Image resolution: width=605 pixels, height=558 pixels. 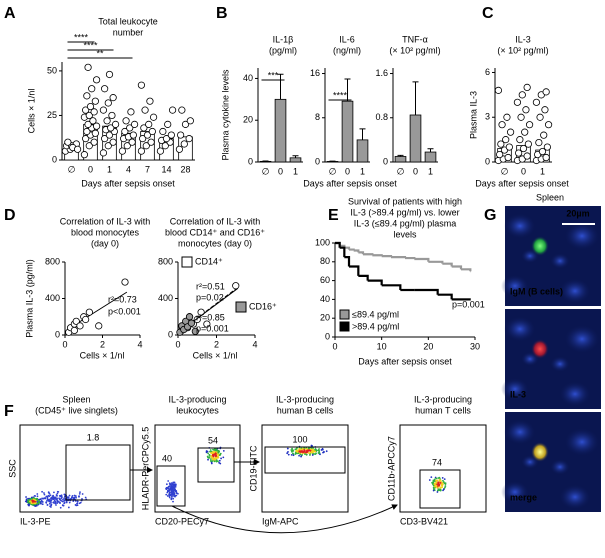 I want to click on legend-swatch, so click(x=241, y=307).